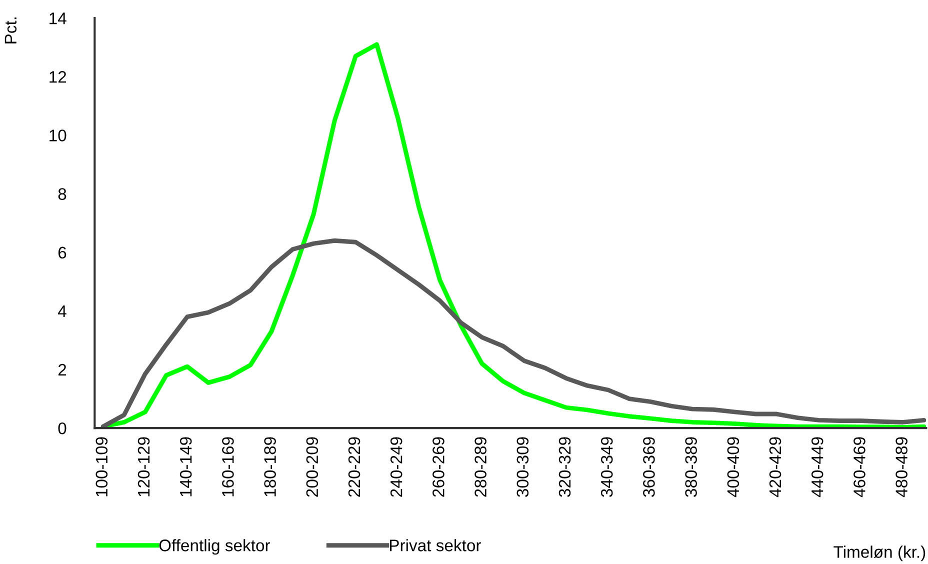 Image resolution: width=928 pixels, height=564 pixels. What do you see at coordinates (438, 467) in the screenshot?
I see `x-tick-label: 260-269` at bounding box center [438, 467].